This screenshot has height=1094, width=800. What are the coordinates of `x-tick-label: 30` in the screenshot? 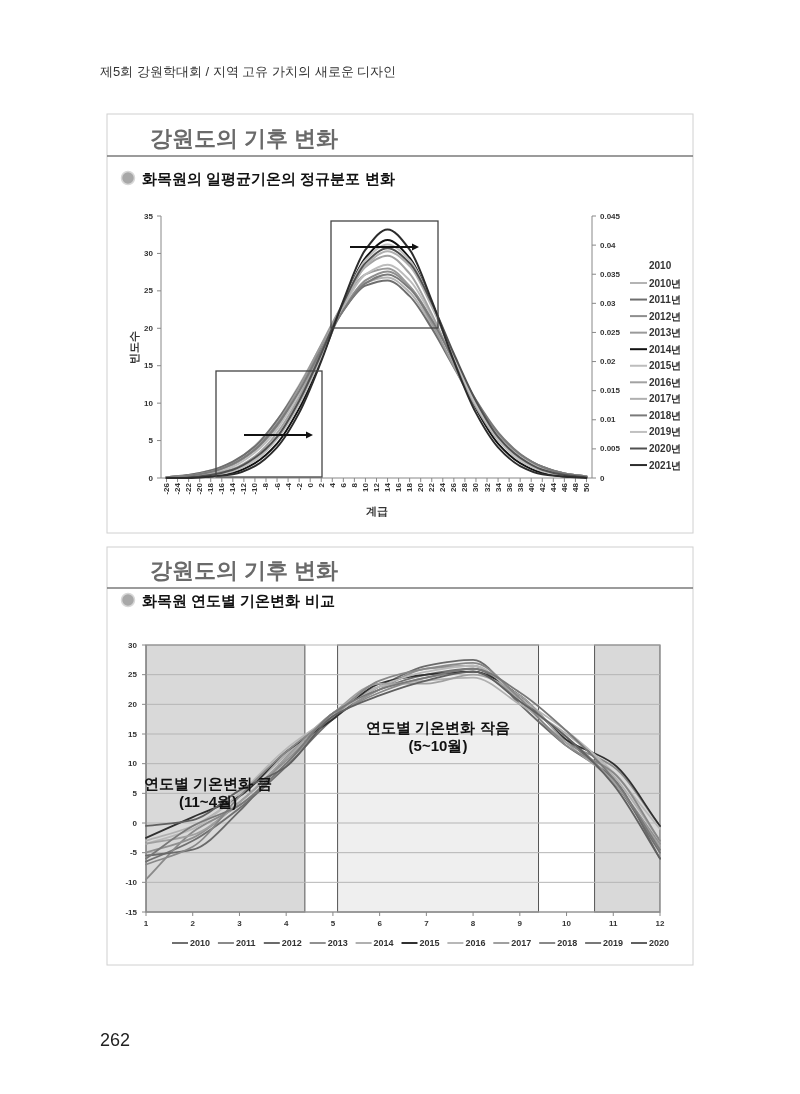 It's located at (476, 487).